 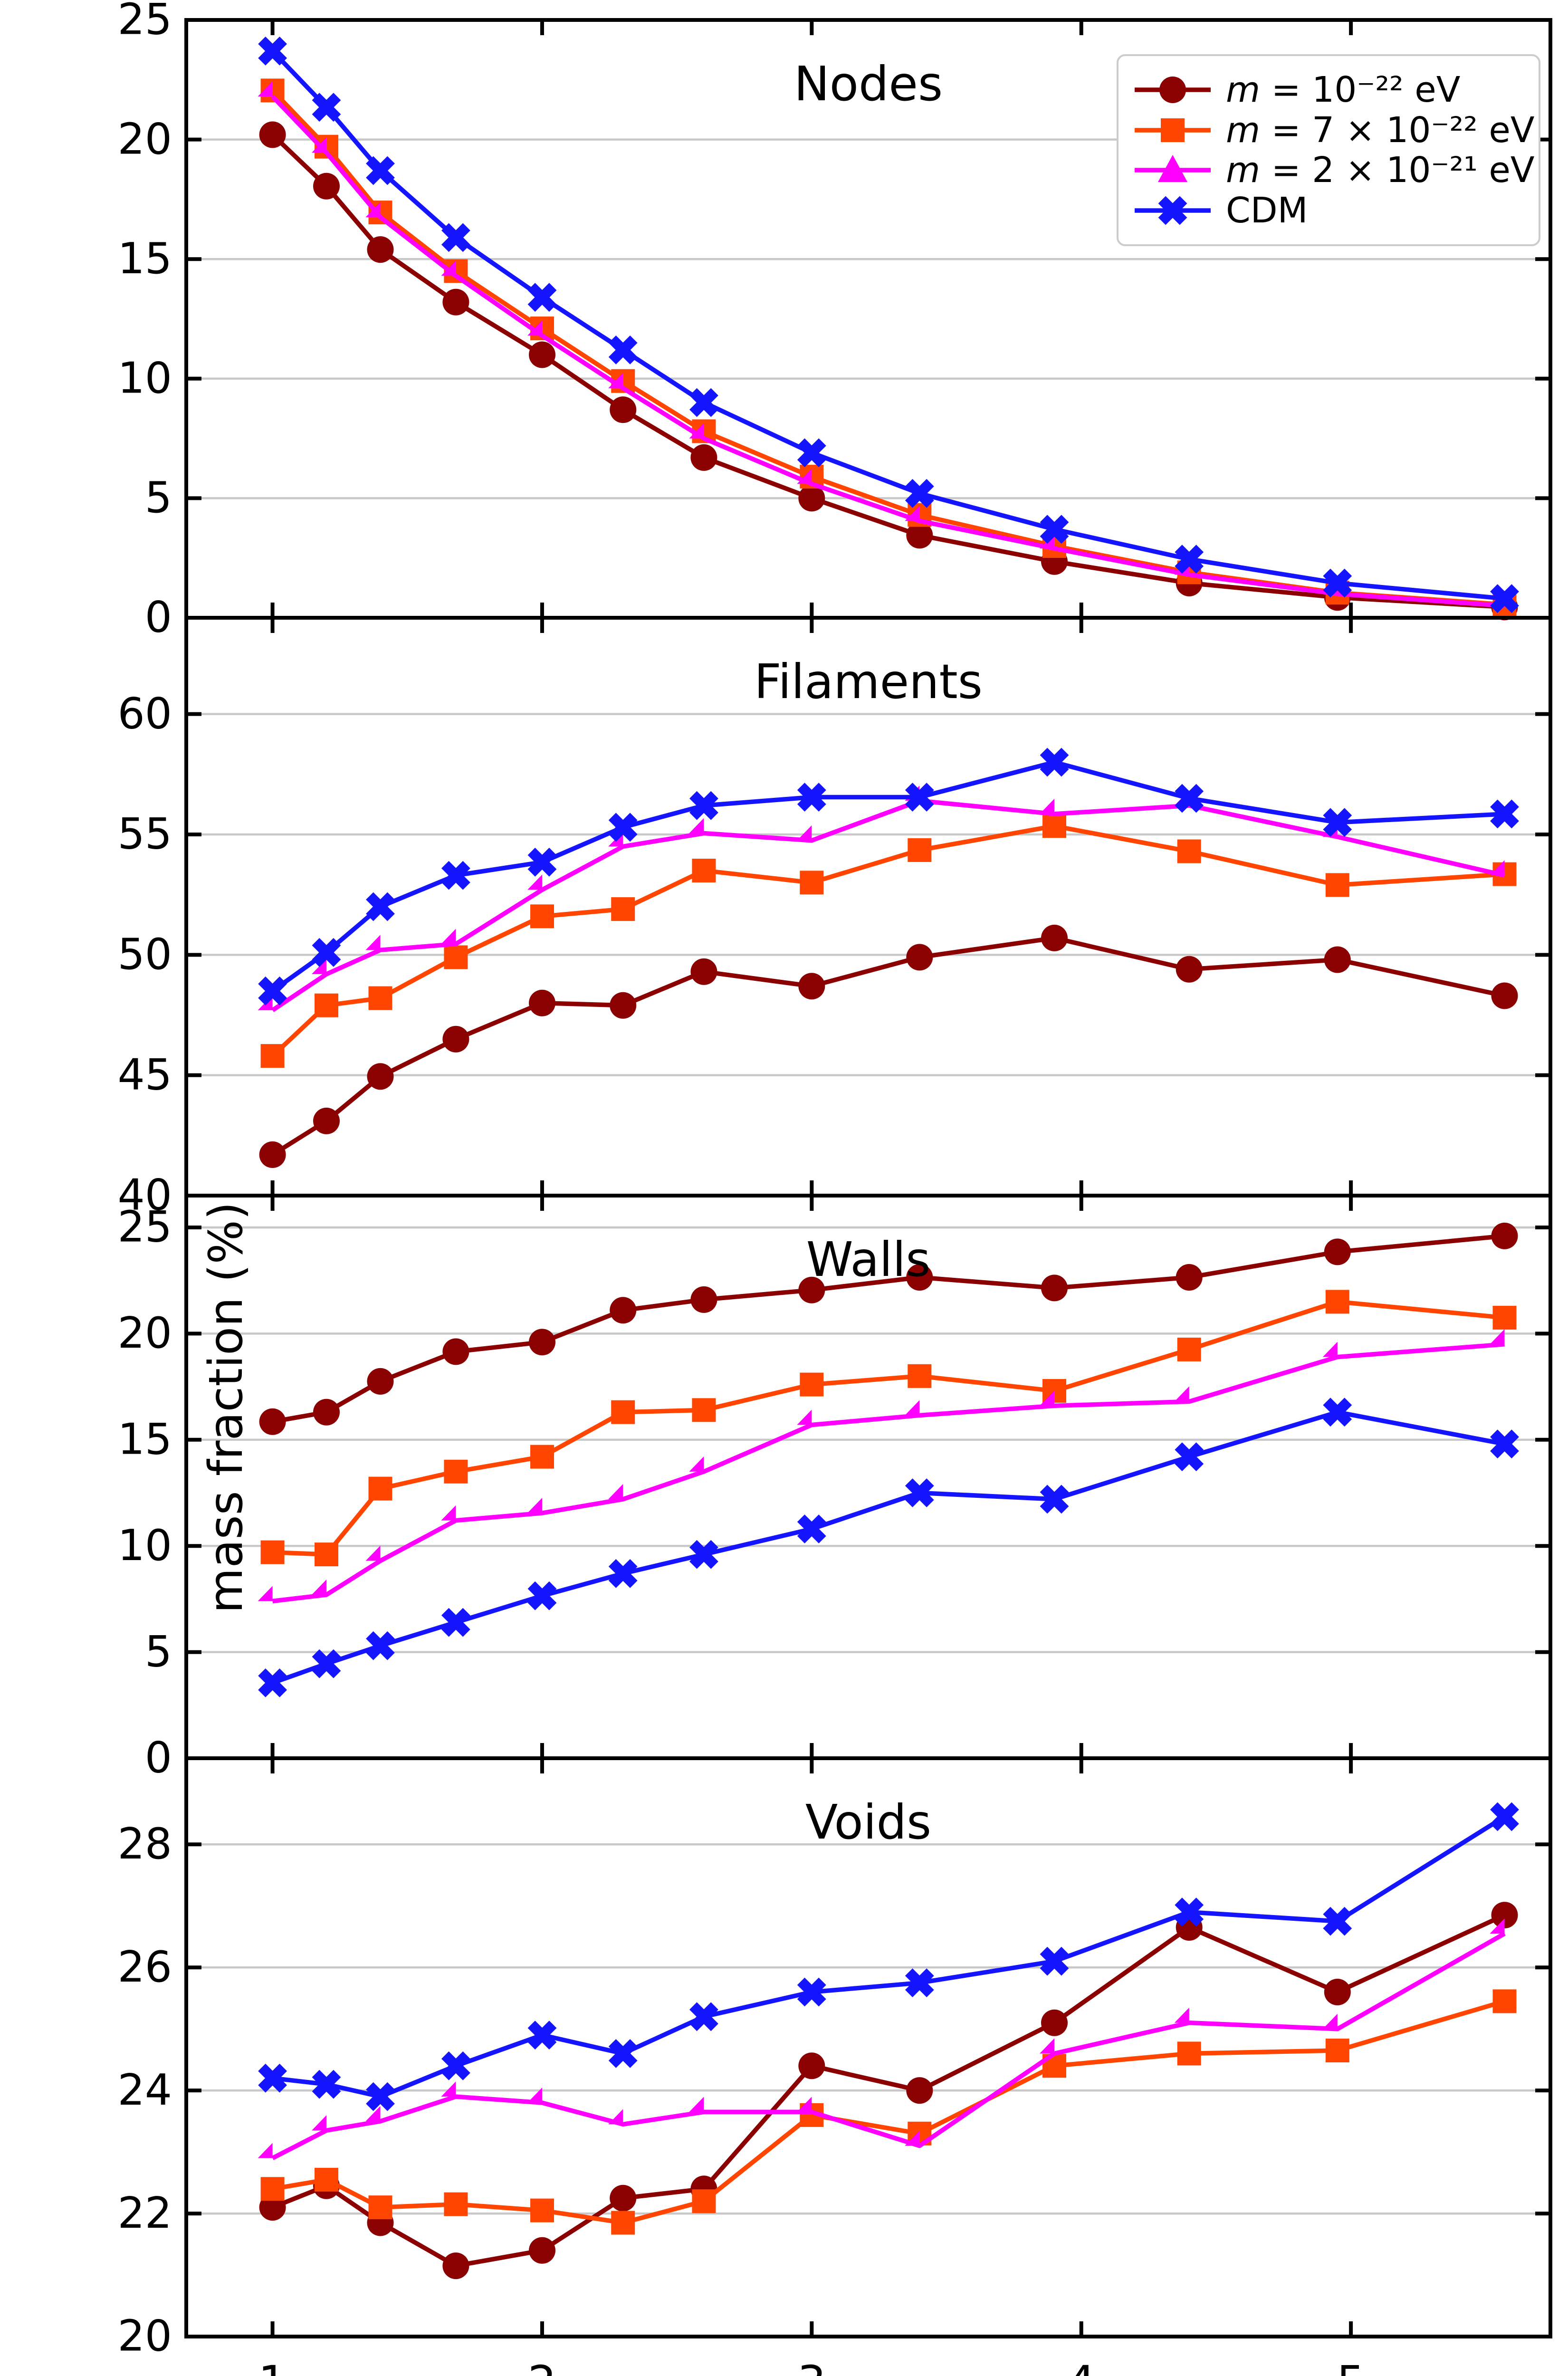 What do you see at coordinates (1173, 90) in the screenshot?
I see `legend-marker-circle-icon` at bounding box center [1173, 90].